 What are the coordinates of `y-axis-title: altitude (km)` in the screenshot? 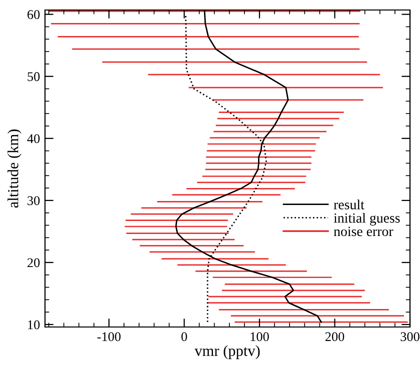 It's located at (15, 169).